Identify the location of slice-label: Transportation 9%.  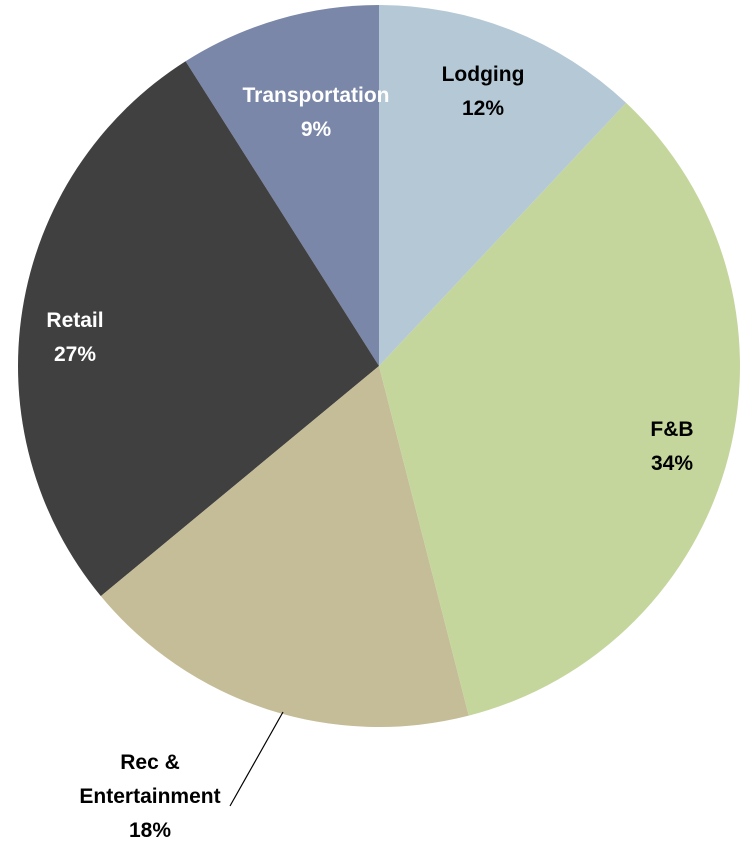
(316, 113).